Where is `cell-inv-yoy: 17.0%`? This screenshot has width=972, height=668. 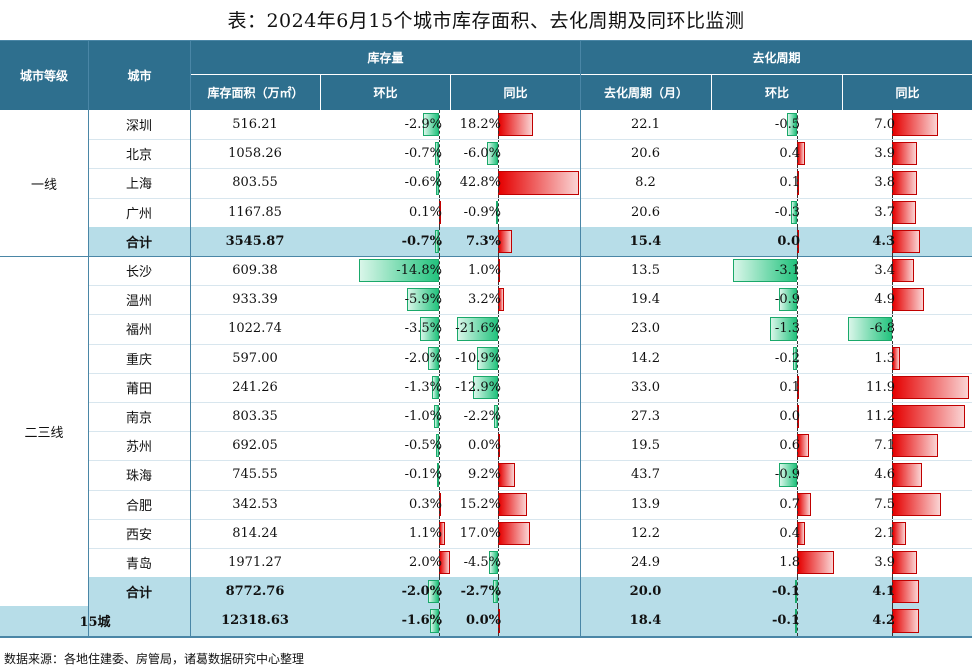
cell-inv-yoy: 17.0% is located at coordinates (515, 533).